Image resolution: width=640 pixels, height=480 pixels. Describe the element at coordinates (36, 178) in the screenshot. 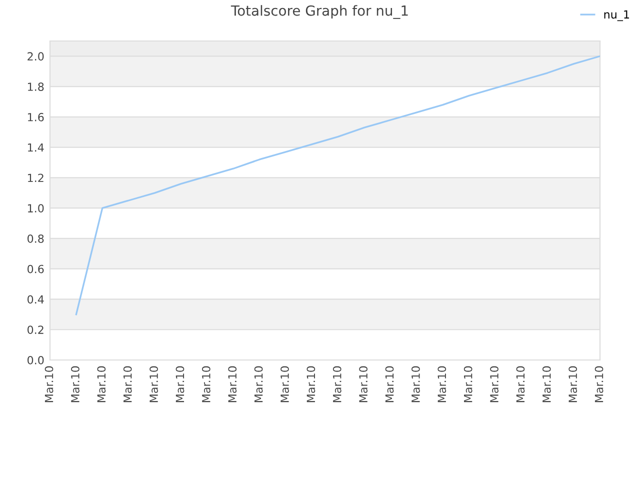

I see `y-tick-label: 1.2` at that location.